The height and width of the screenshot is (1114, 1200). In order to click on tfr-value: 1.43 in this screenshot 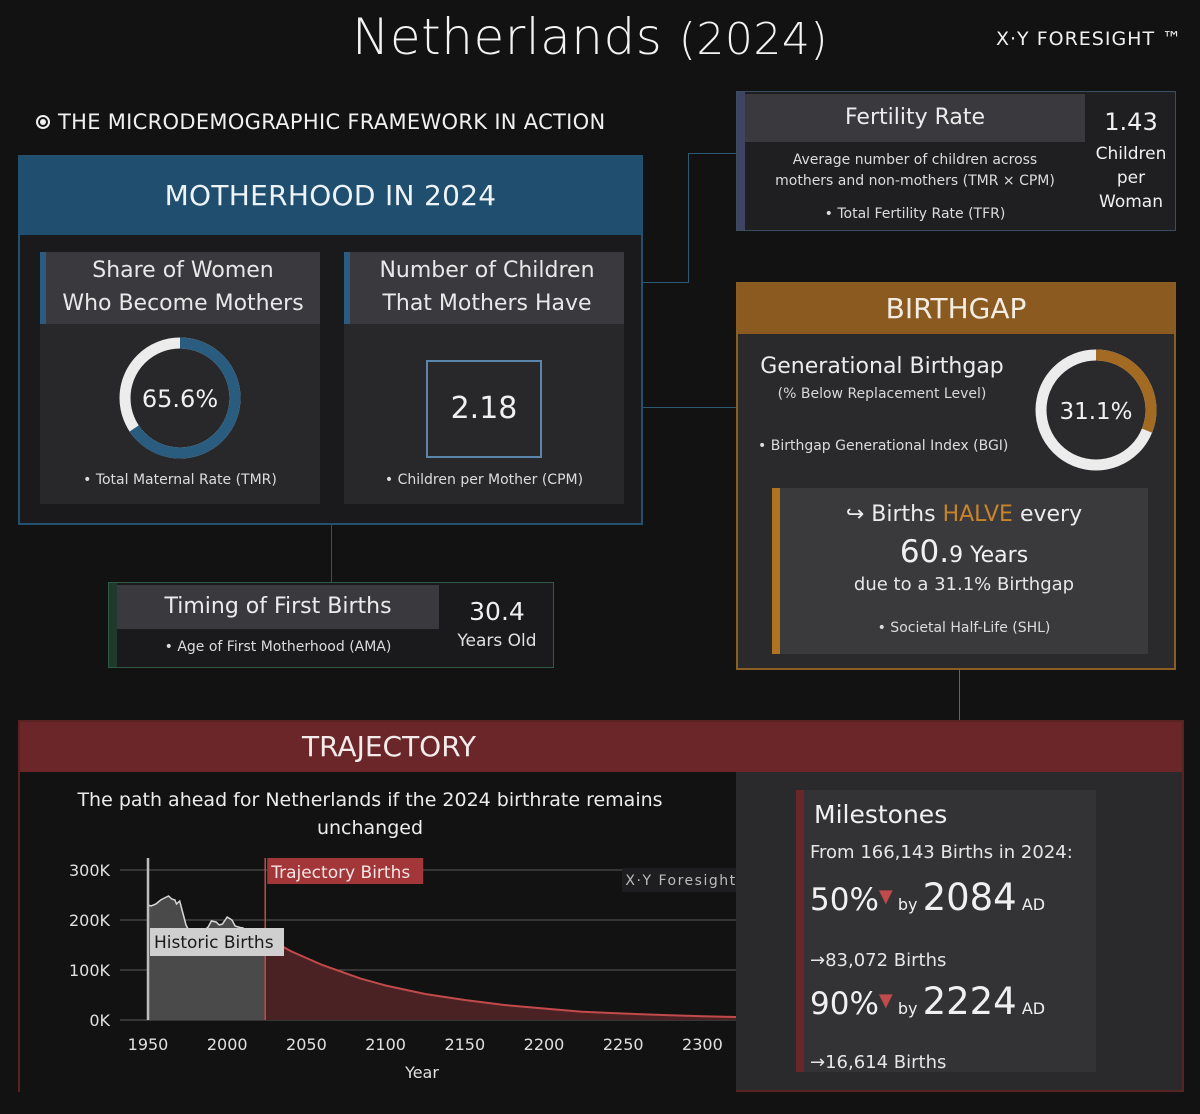, I will do `click(1131, 122)`.